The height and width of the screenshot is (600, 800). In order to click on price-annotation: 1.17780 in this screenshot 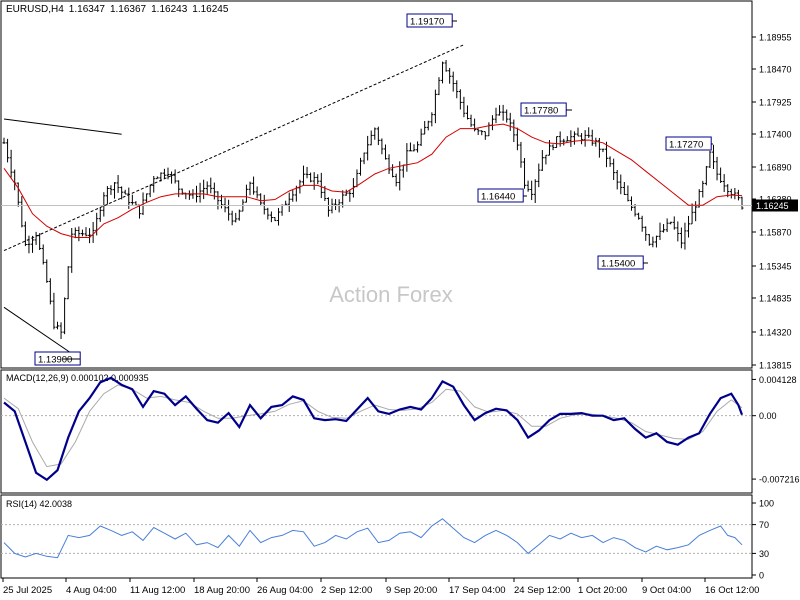, I will do `click(546, 109)`.